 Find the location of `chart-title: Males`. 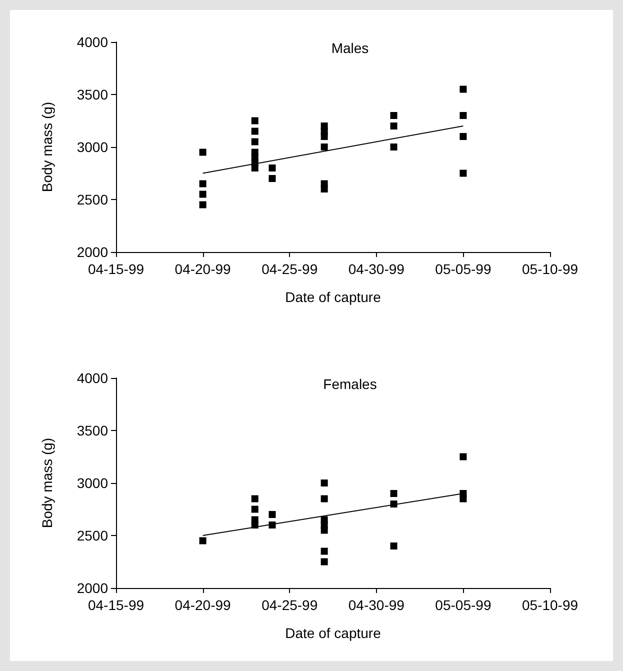

chart-title: Males is located at coordinates (350, 48).